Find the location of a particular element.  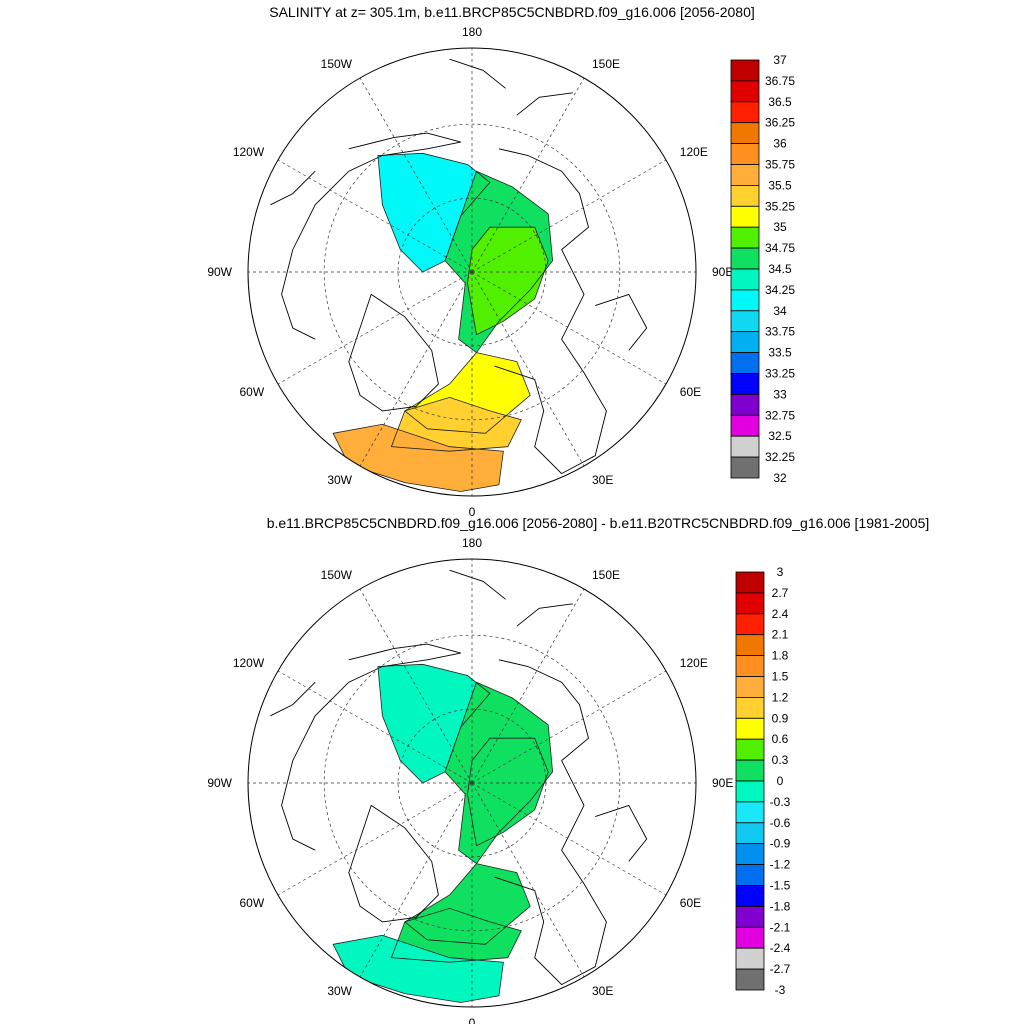

longitude-label: 90W is located at coordinates (219, 272).